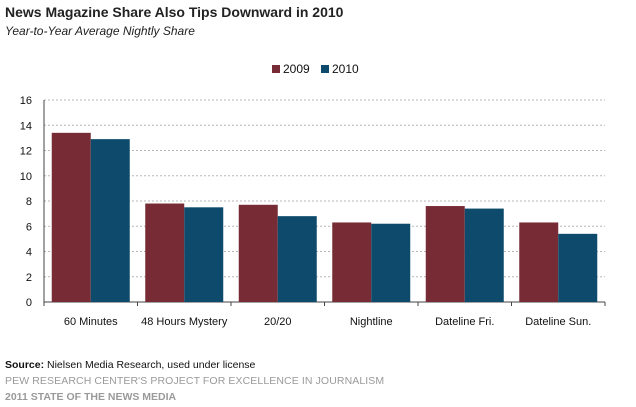  Describe the element at coordinates (558, 322) in the screenshot. I see `x-tick-label: Dateline Sun.` at that location.